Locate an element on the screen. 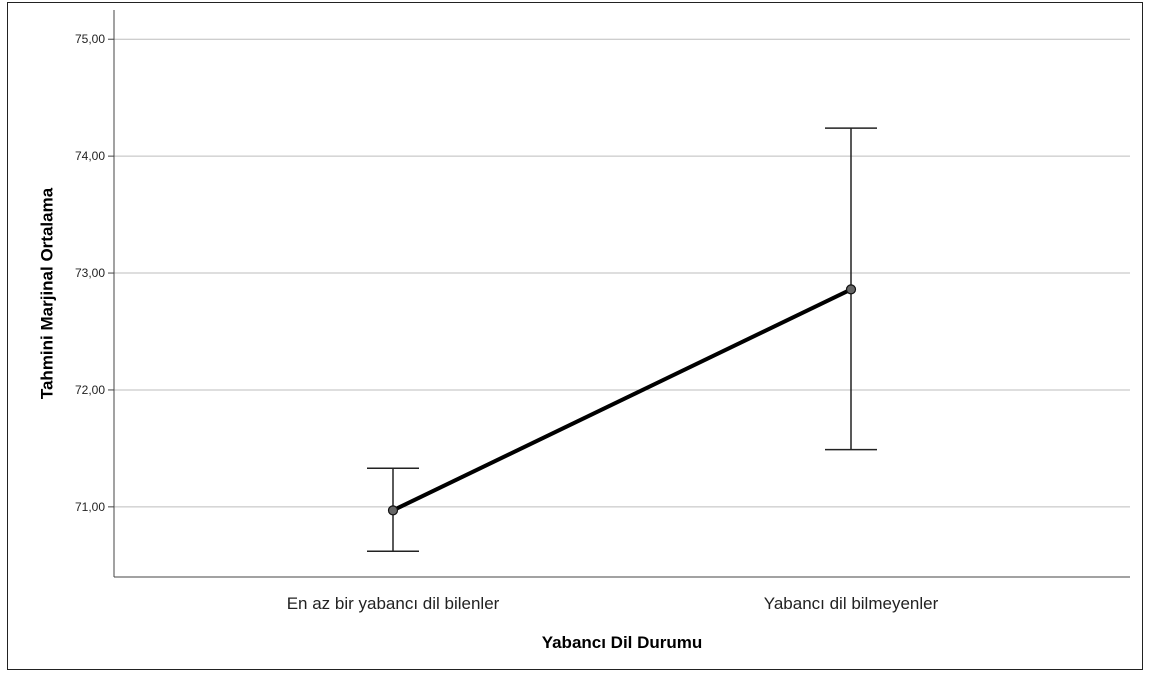  y-tick-label: 75,00 is located at coordinates (90, 39).